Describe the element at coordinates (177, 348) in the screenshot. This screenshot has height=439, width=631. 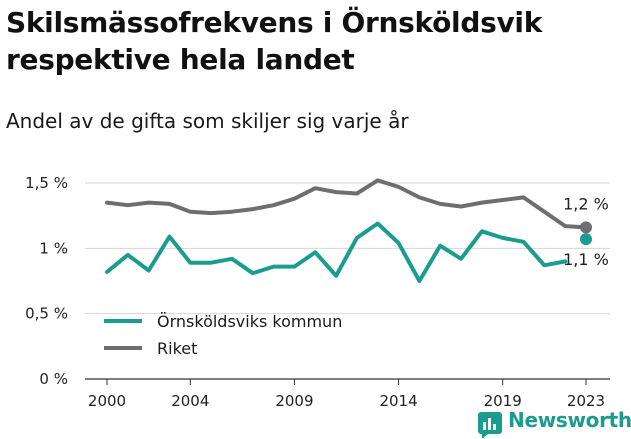
I see `legend-label: Riket` at that location.